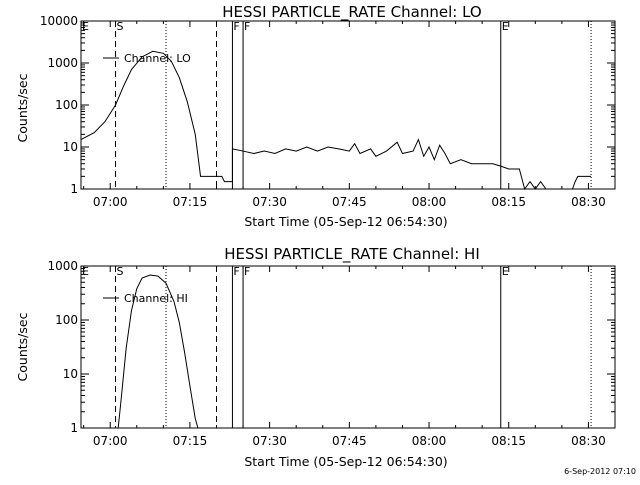 This screenshot has width=640, height=485. Describe the element at coordinates (600, 471) in the screenshot. I see `timestamp-footer: 6-Sep-2012 07:10` at that location.